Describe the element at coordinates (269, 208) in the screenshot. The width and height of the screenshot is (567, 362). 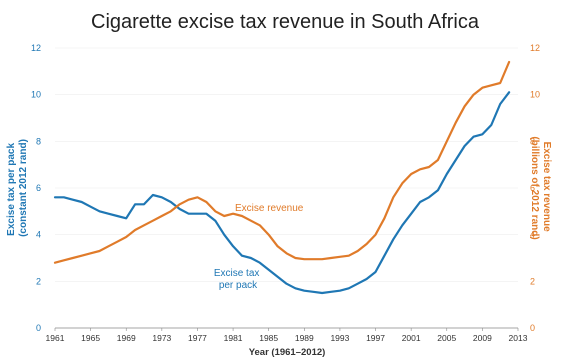
I see `annotation-excise-revenue: Excise revenue` at that location.